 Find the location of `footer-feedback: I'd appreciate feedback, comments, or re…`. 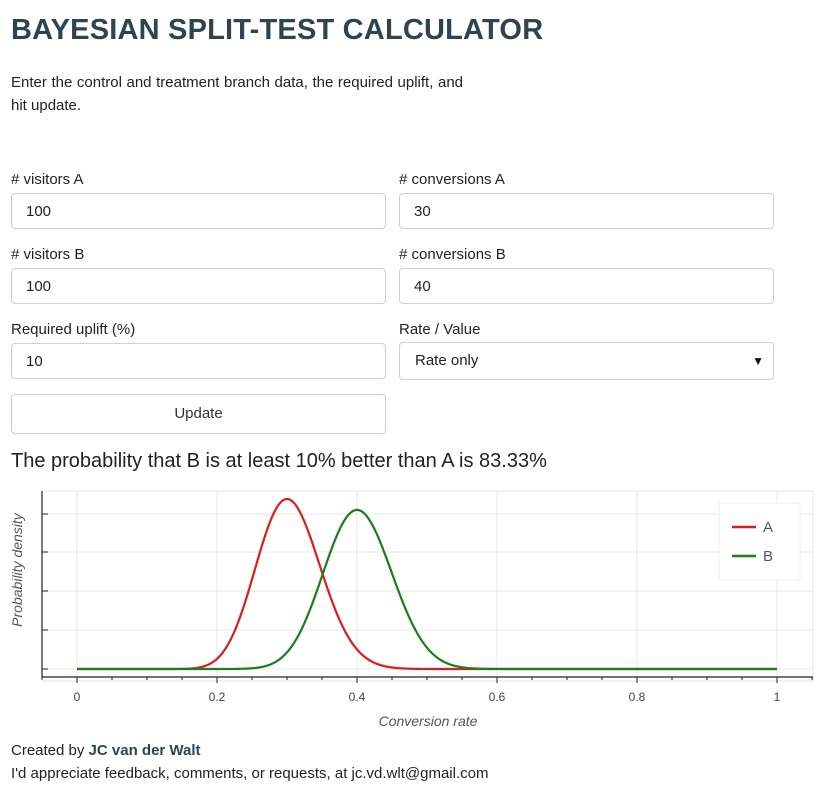

footer-feedback: I'd appreciate feedback, comments, or re… is located at coordinates (250, 773).